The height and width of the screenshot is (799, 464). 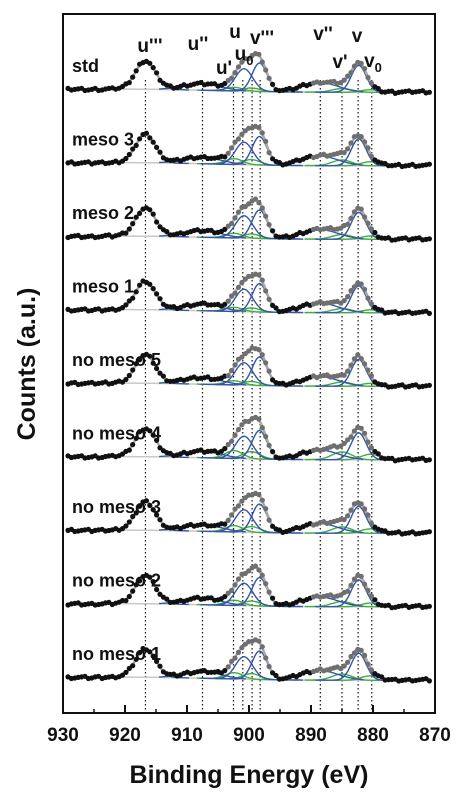 I want to click on sample-label: no meso 1, so click(x=116, y=654).